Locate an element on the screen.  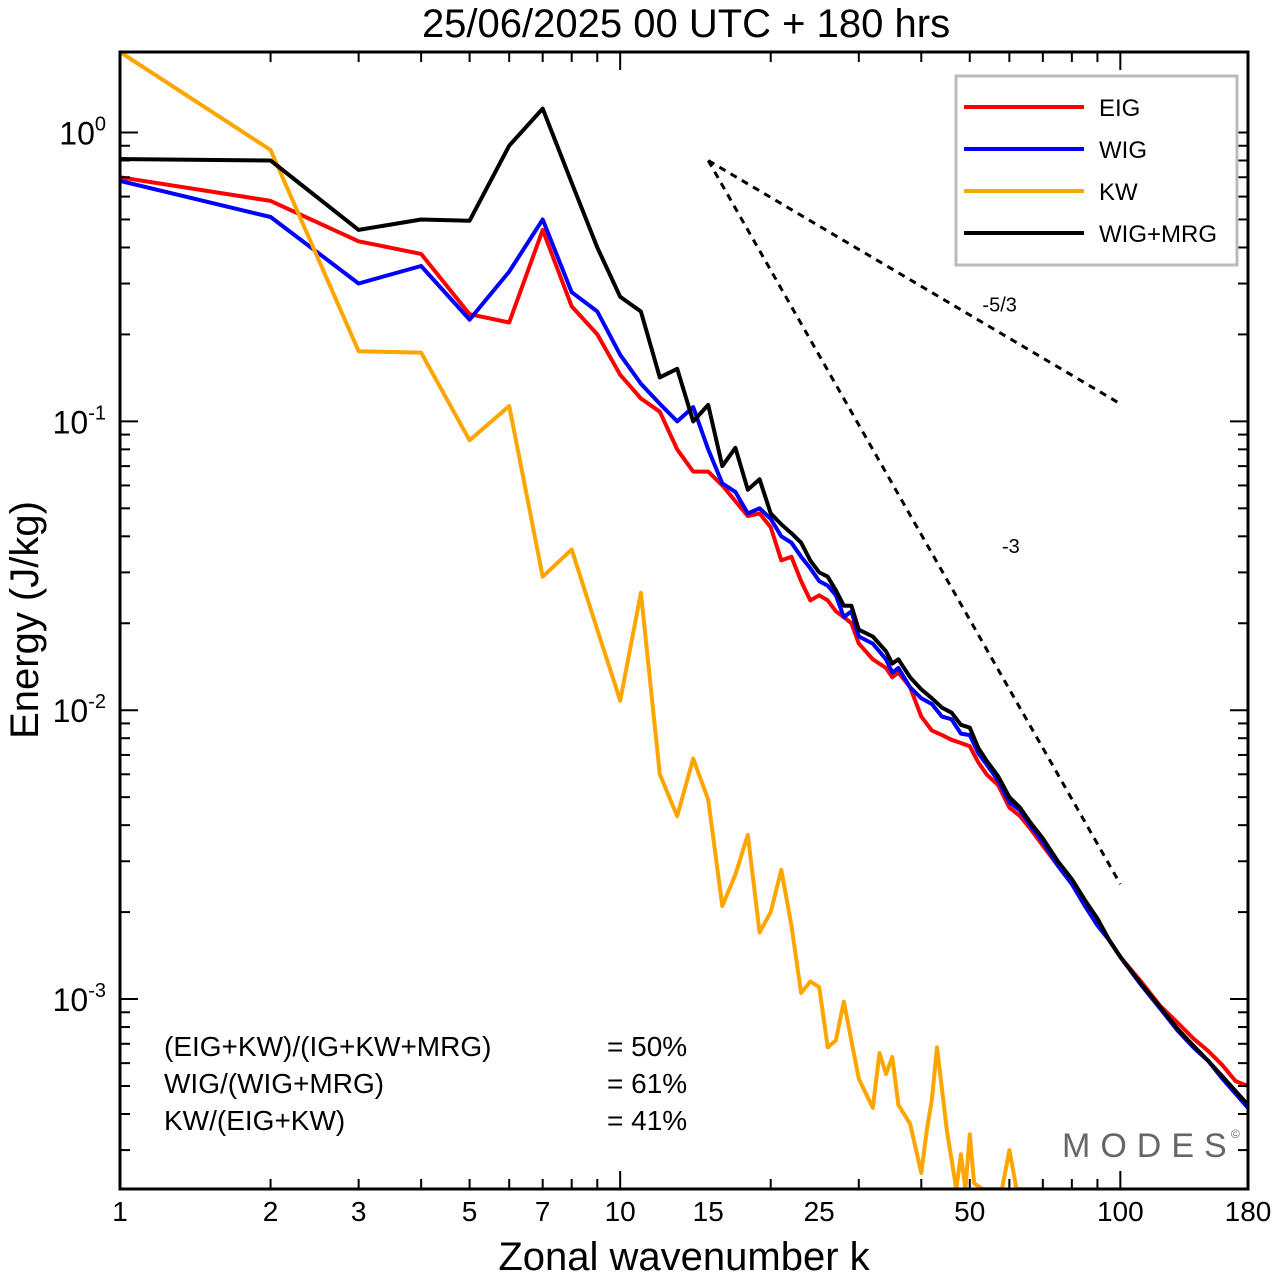
legend-label-eig: EIG is located at coordinates (1119, 108).